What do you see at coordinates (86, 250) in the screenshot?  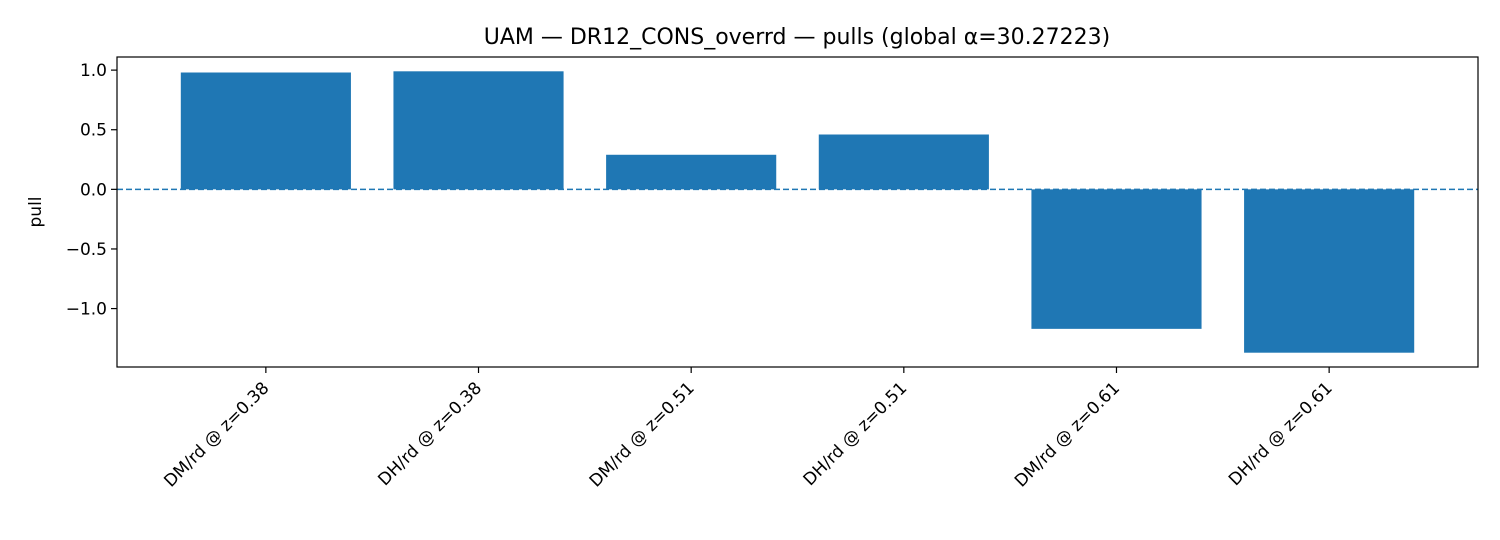 I see `y-tick-label: −0.5` at bounding box center [86, 250].